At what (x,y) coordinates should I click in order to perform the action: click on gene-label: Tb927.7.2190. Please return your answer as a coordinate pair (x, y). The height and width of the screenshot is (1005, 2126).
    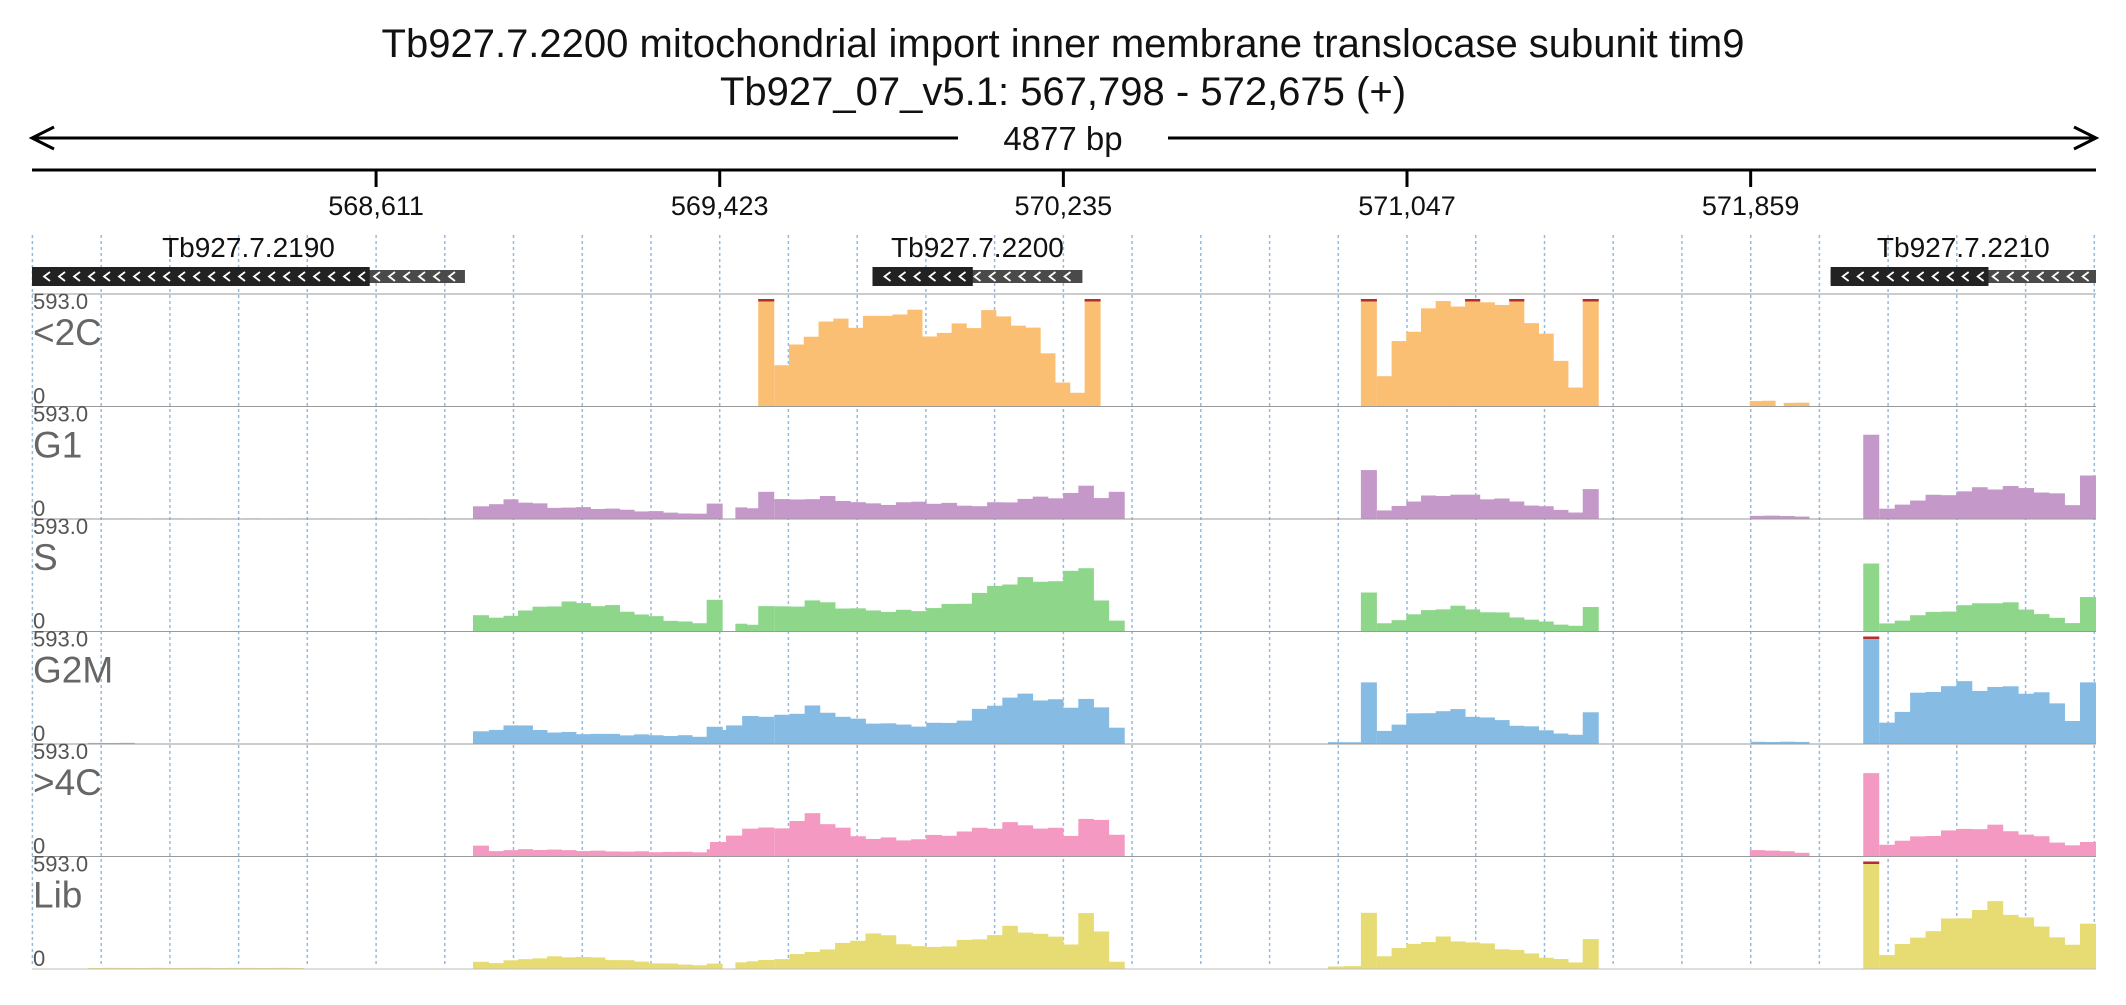
    Looking at the image, I should click on (248, 247).